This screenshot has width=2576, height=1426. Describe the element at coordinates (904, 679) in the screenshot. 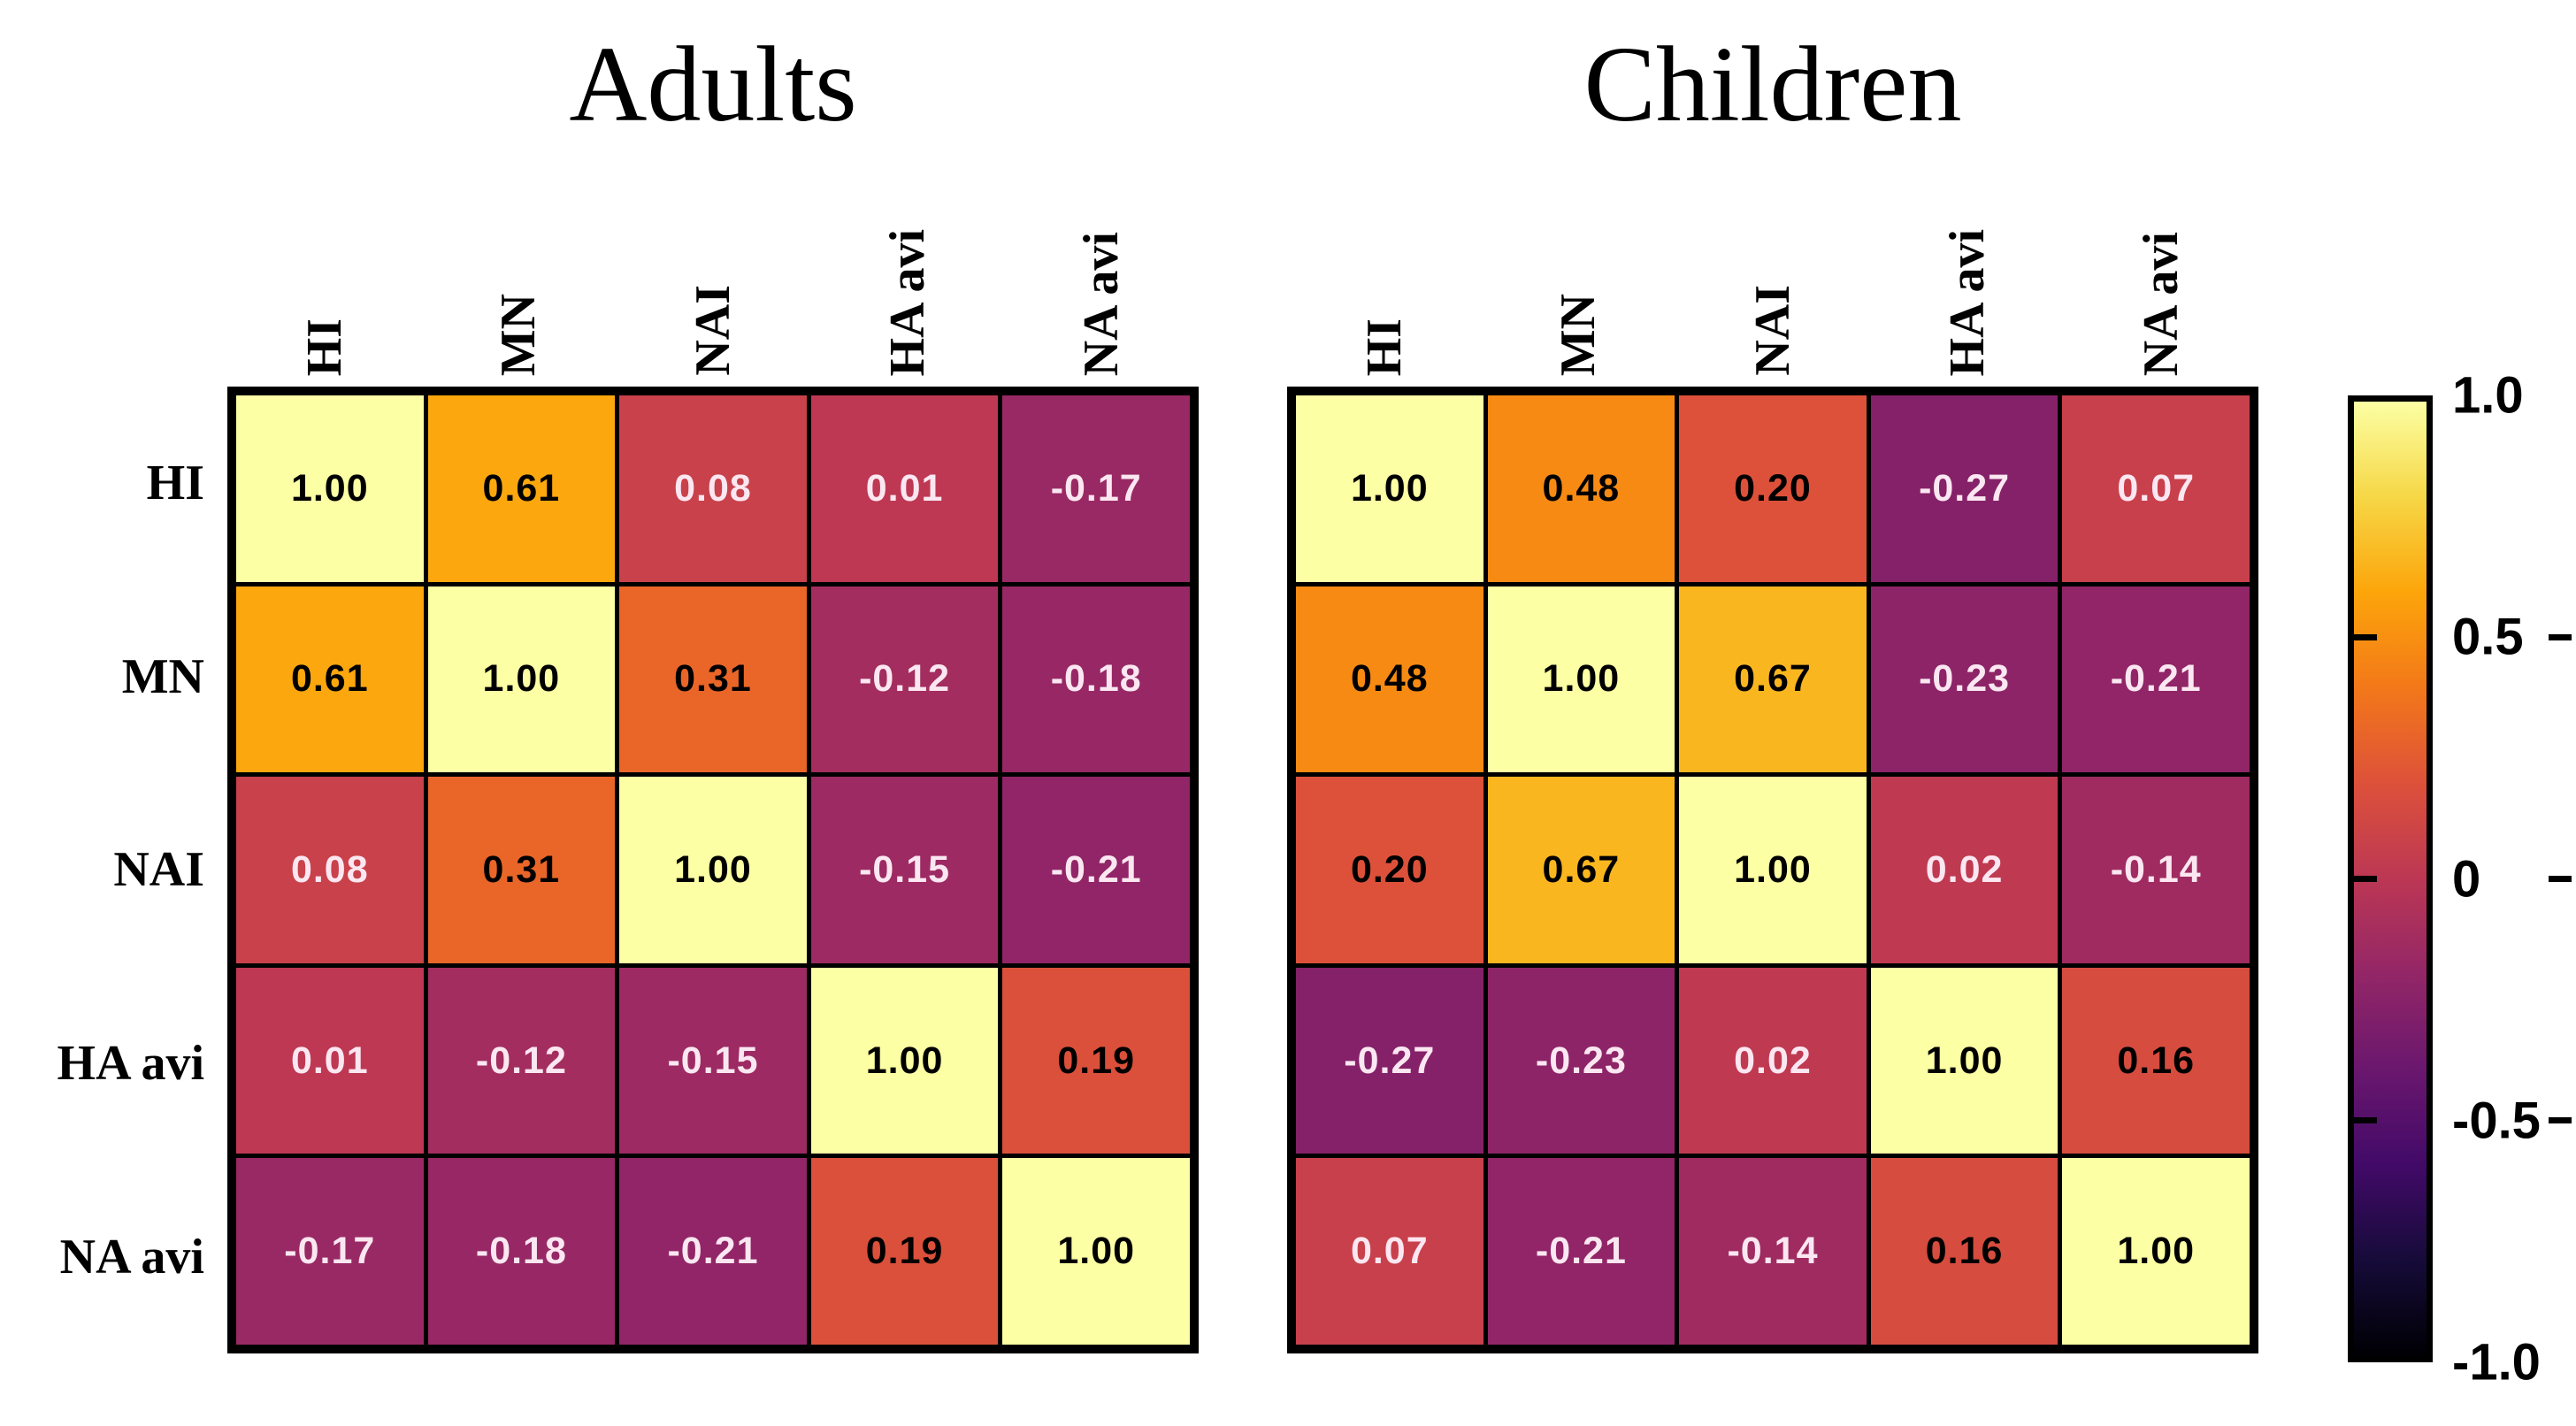

I see `matrix-cell-adults-r1c3: -0.12` at that location.